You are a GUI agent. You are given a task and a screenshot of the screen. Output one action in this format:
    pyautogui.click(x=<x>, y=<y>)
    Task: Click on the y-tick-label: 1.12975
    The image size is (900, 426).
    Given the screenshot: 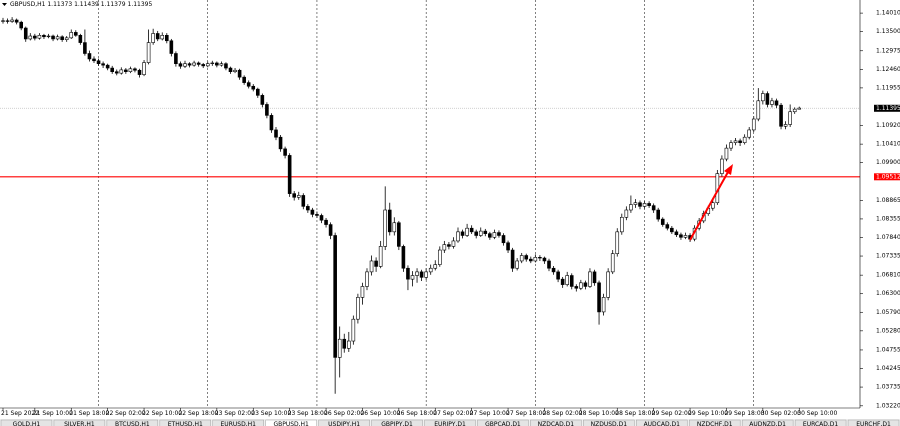 What is the action you would take?
    pyautogui.click(x=888, y=50)
    